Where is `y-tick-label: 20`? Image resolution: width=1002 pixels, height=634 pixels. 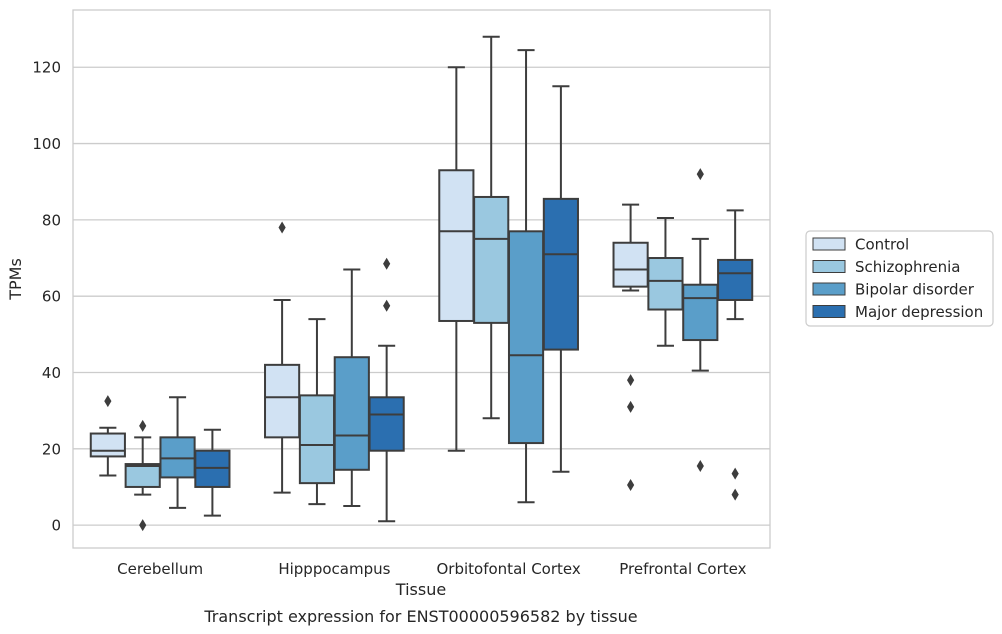 y-tick-label: 20 is located at coordinates (51, 449).